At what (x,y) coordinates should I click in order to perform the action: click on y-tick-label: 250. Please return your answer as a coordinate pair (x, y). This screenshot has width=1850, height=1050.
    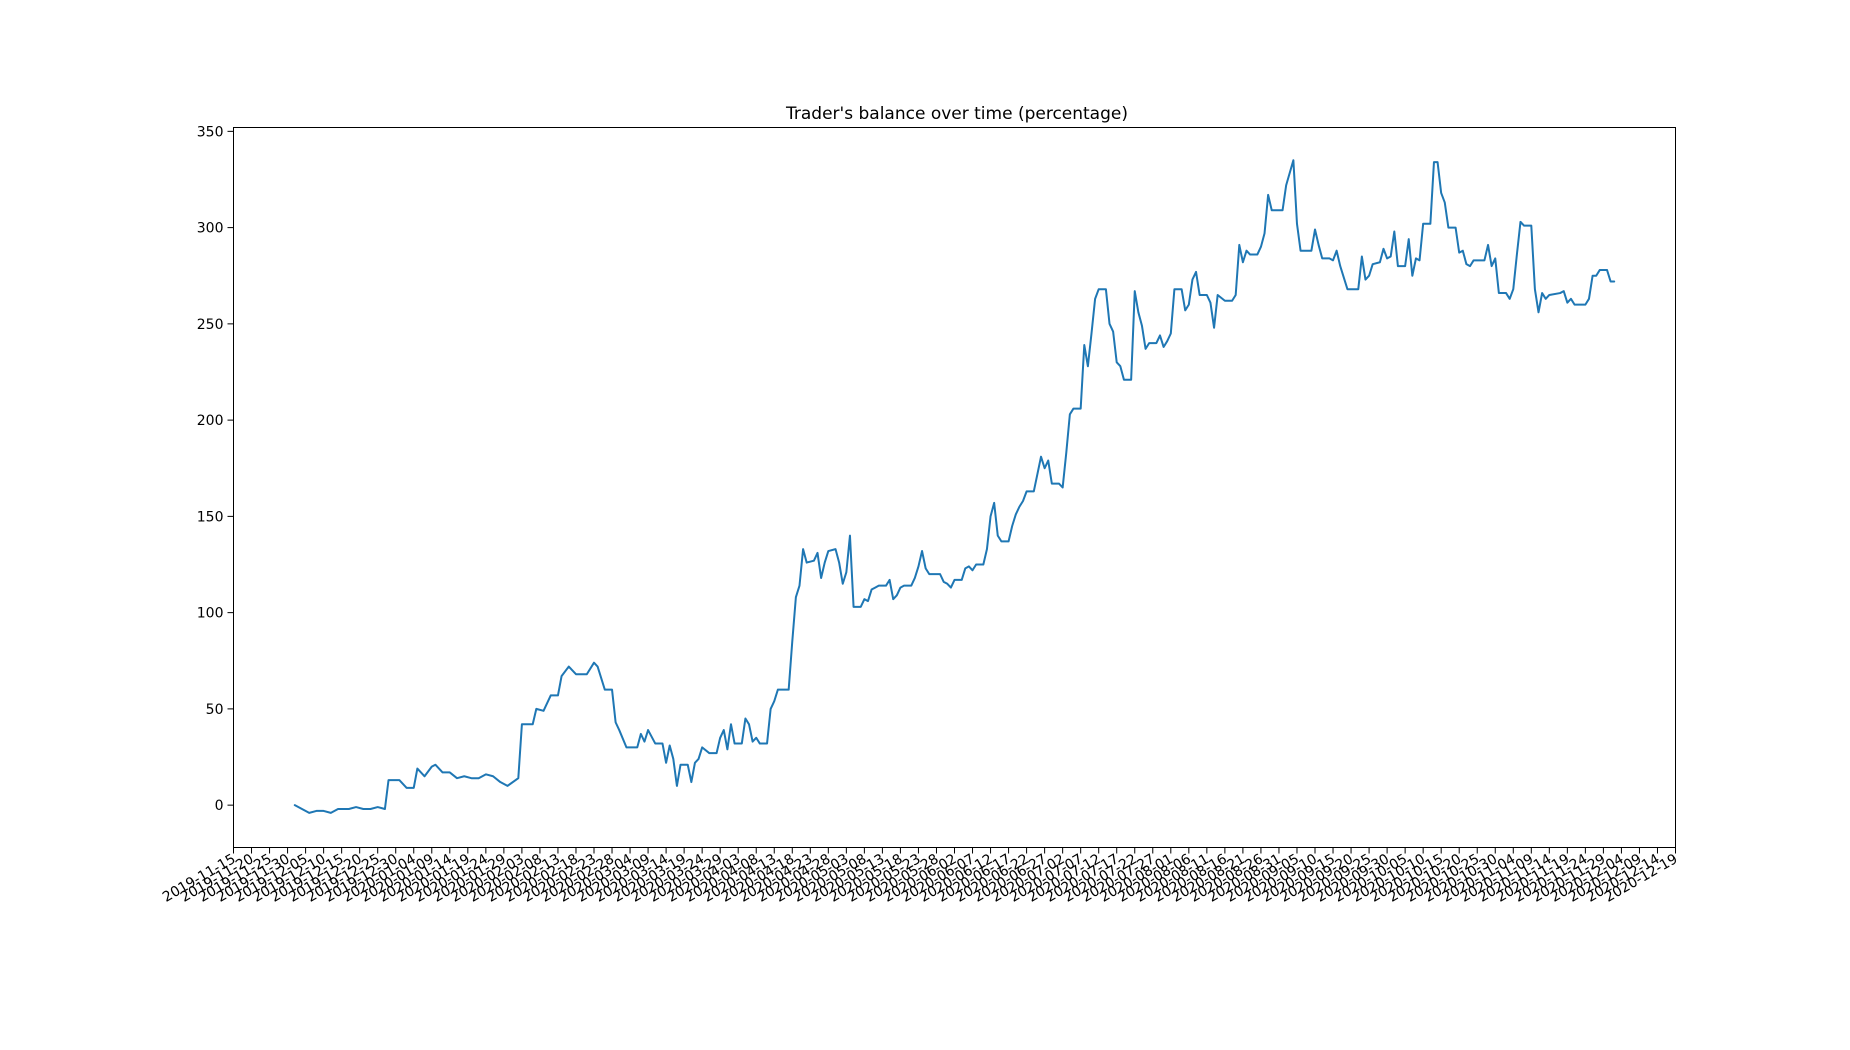
    Looking at the image, I should click on (210, 325).